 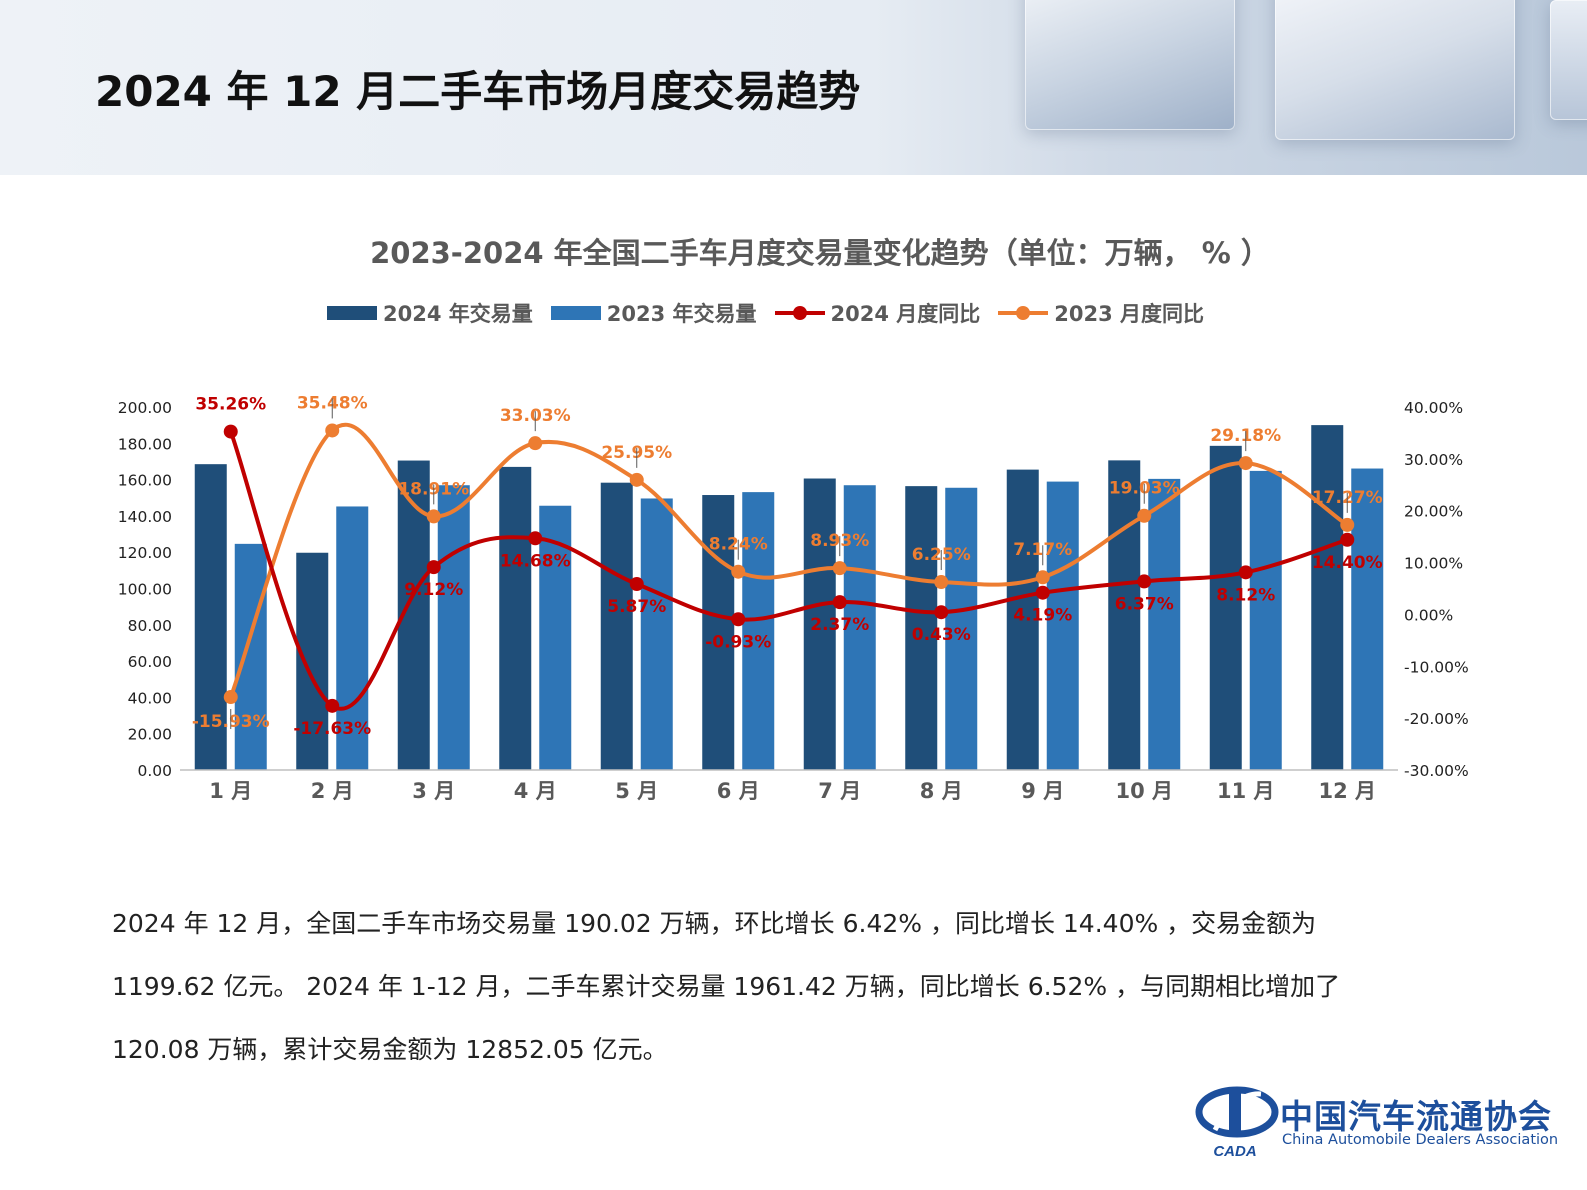 I want to click on data-label-2024-yoy: 6.37%, so click(x=1144, y=604).